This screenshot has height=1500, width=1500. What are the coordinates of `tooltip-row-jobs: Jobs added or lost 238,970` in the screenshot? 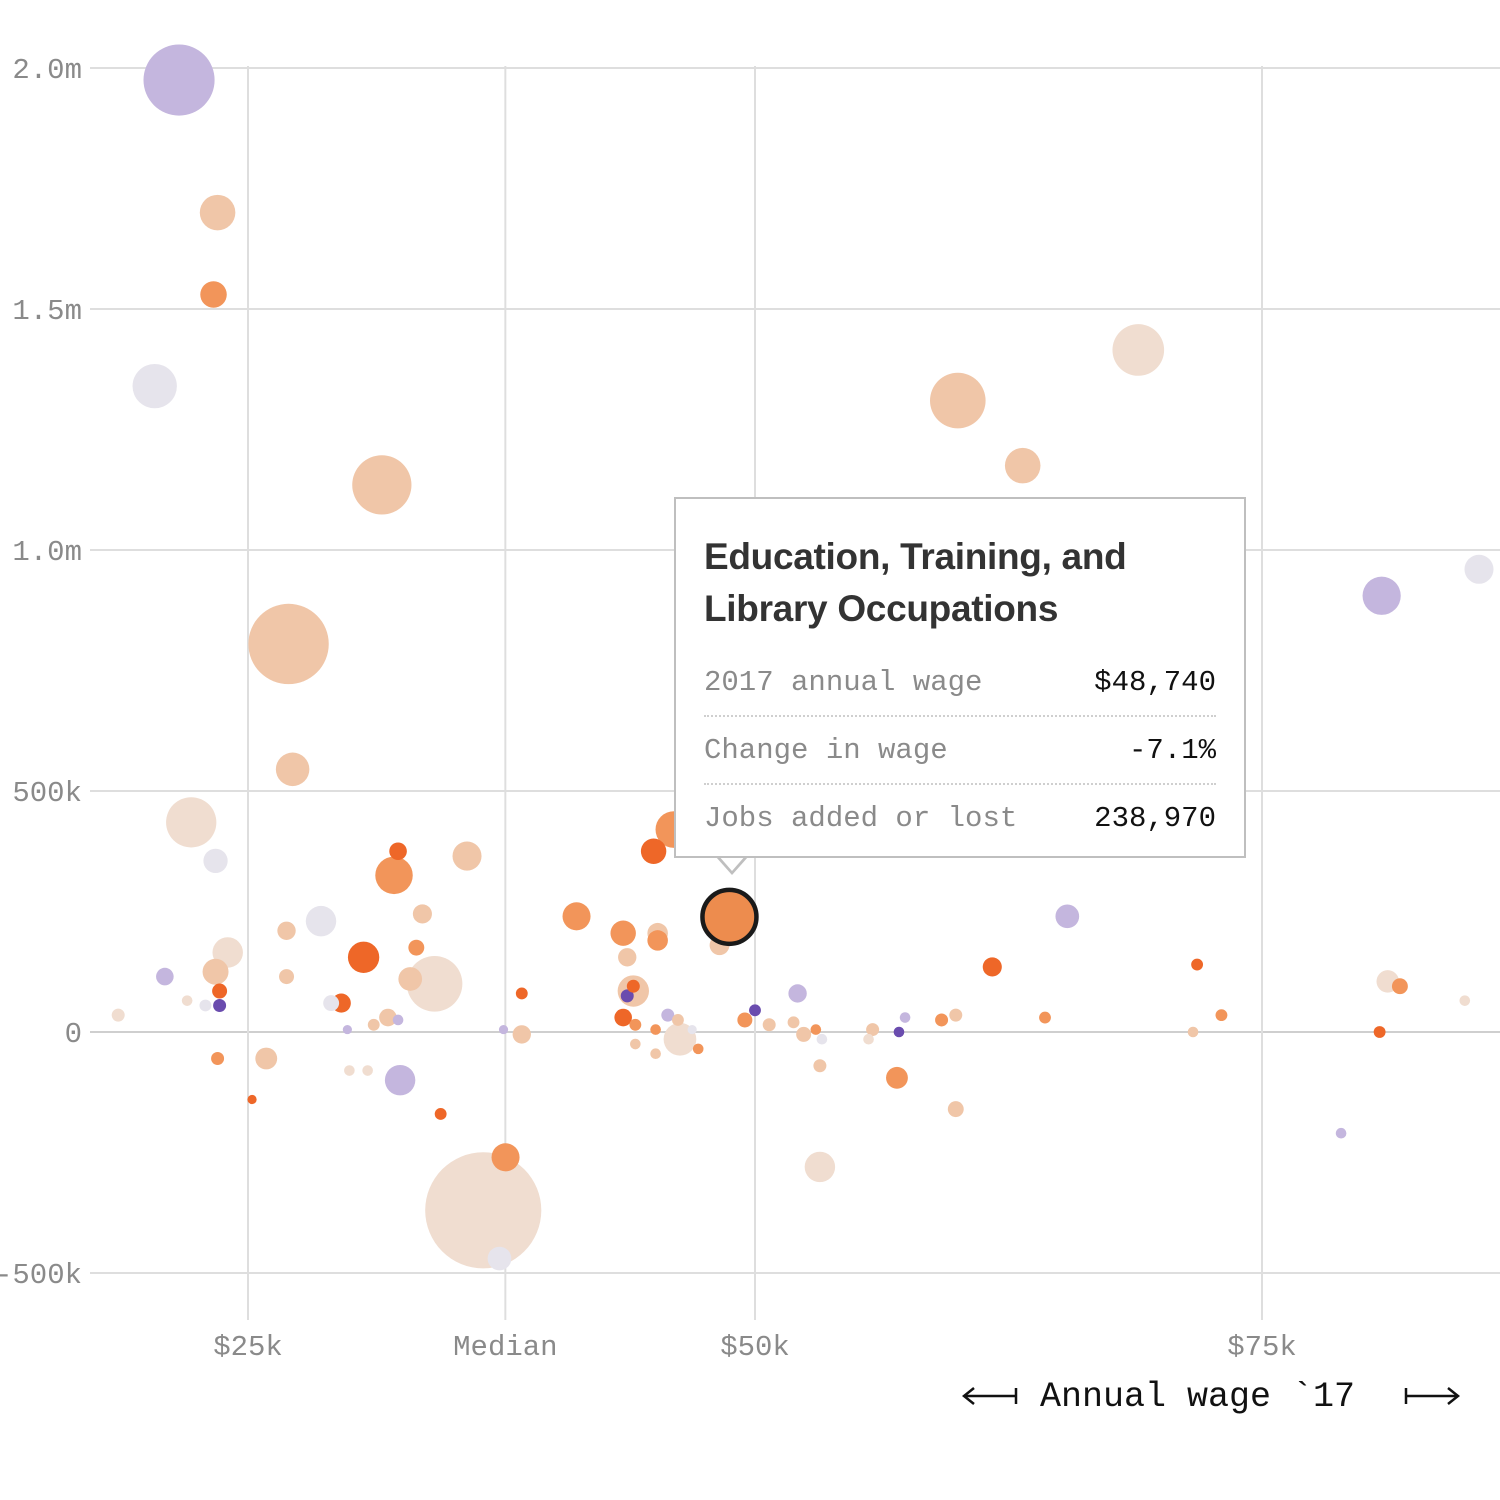 It's located at (960, 818).